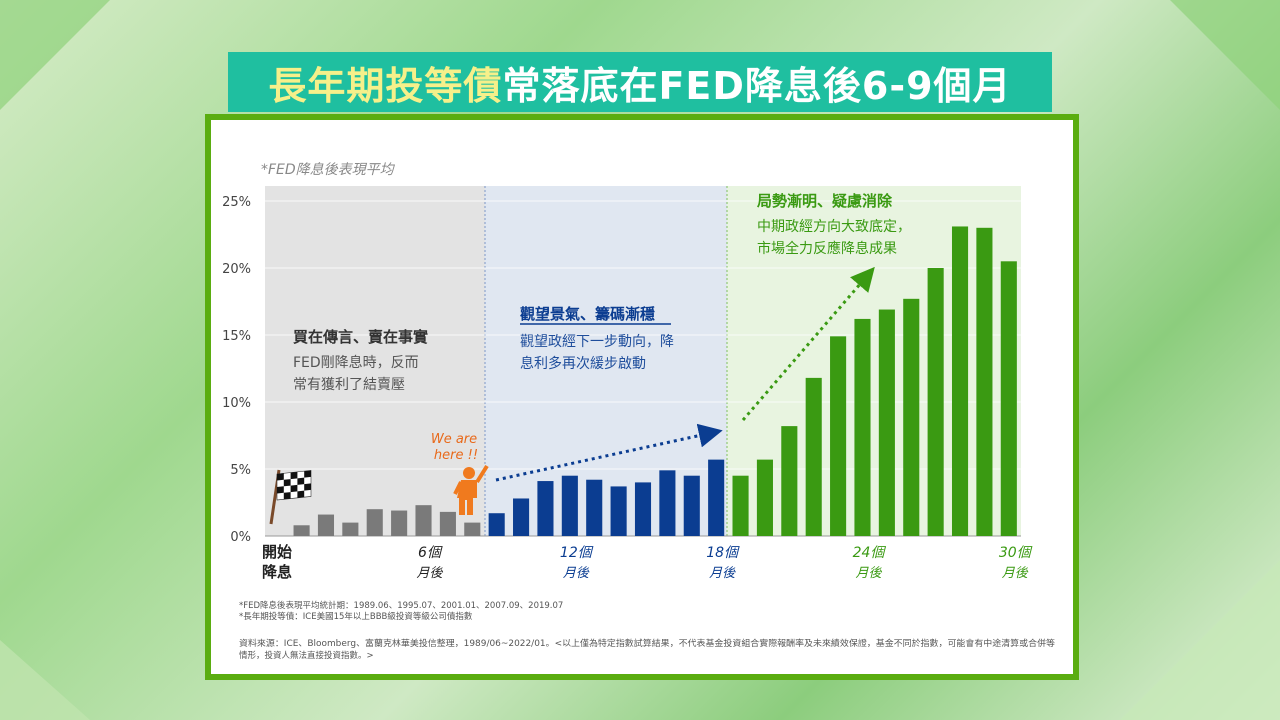 The height and width of the screenshot is (720, 1280). Describe the element at coordinates (236, 202) in the screenshot. I see `y-tick-label: 25%` at that location.